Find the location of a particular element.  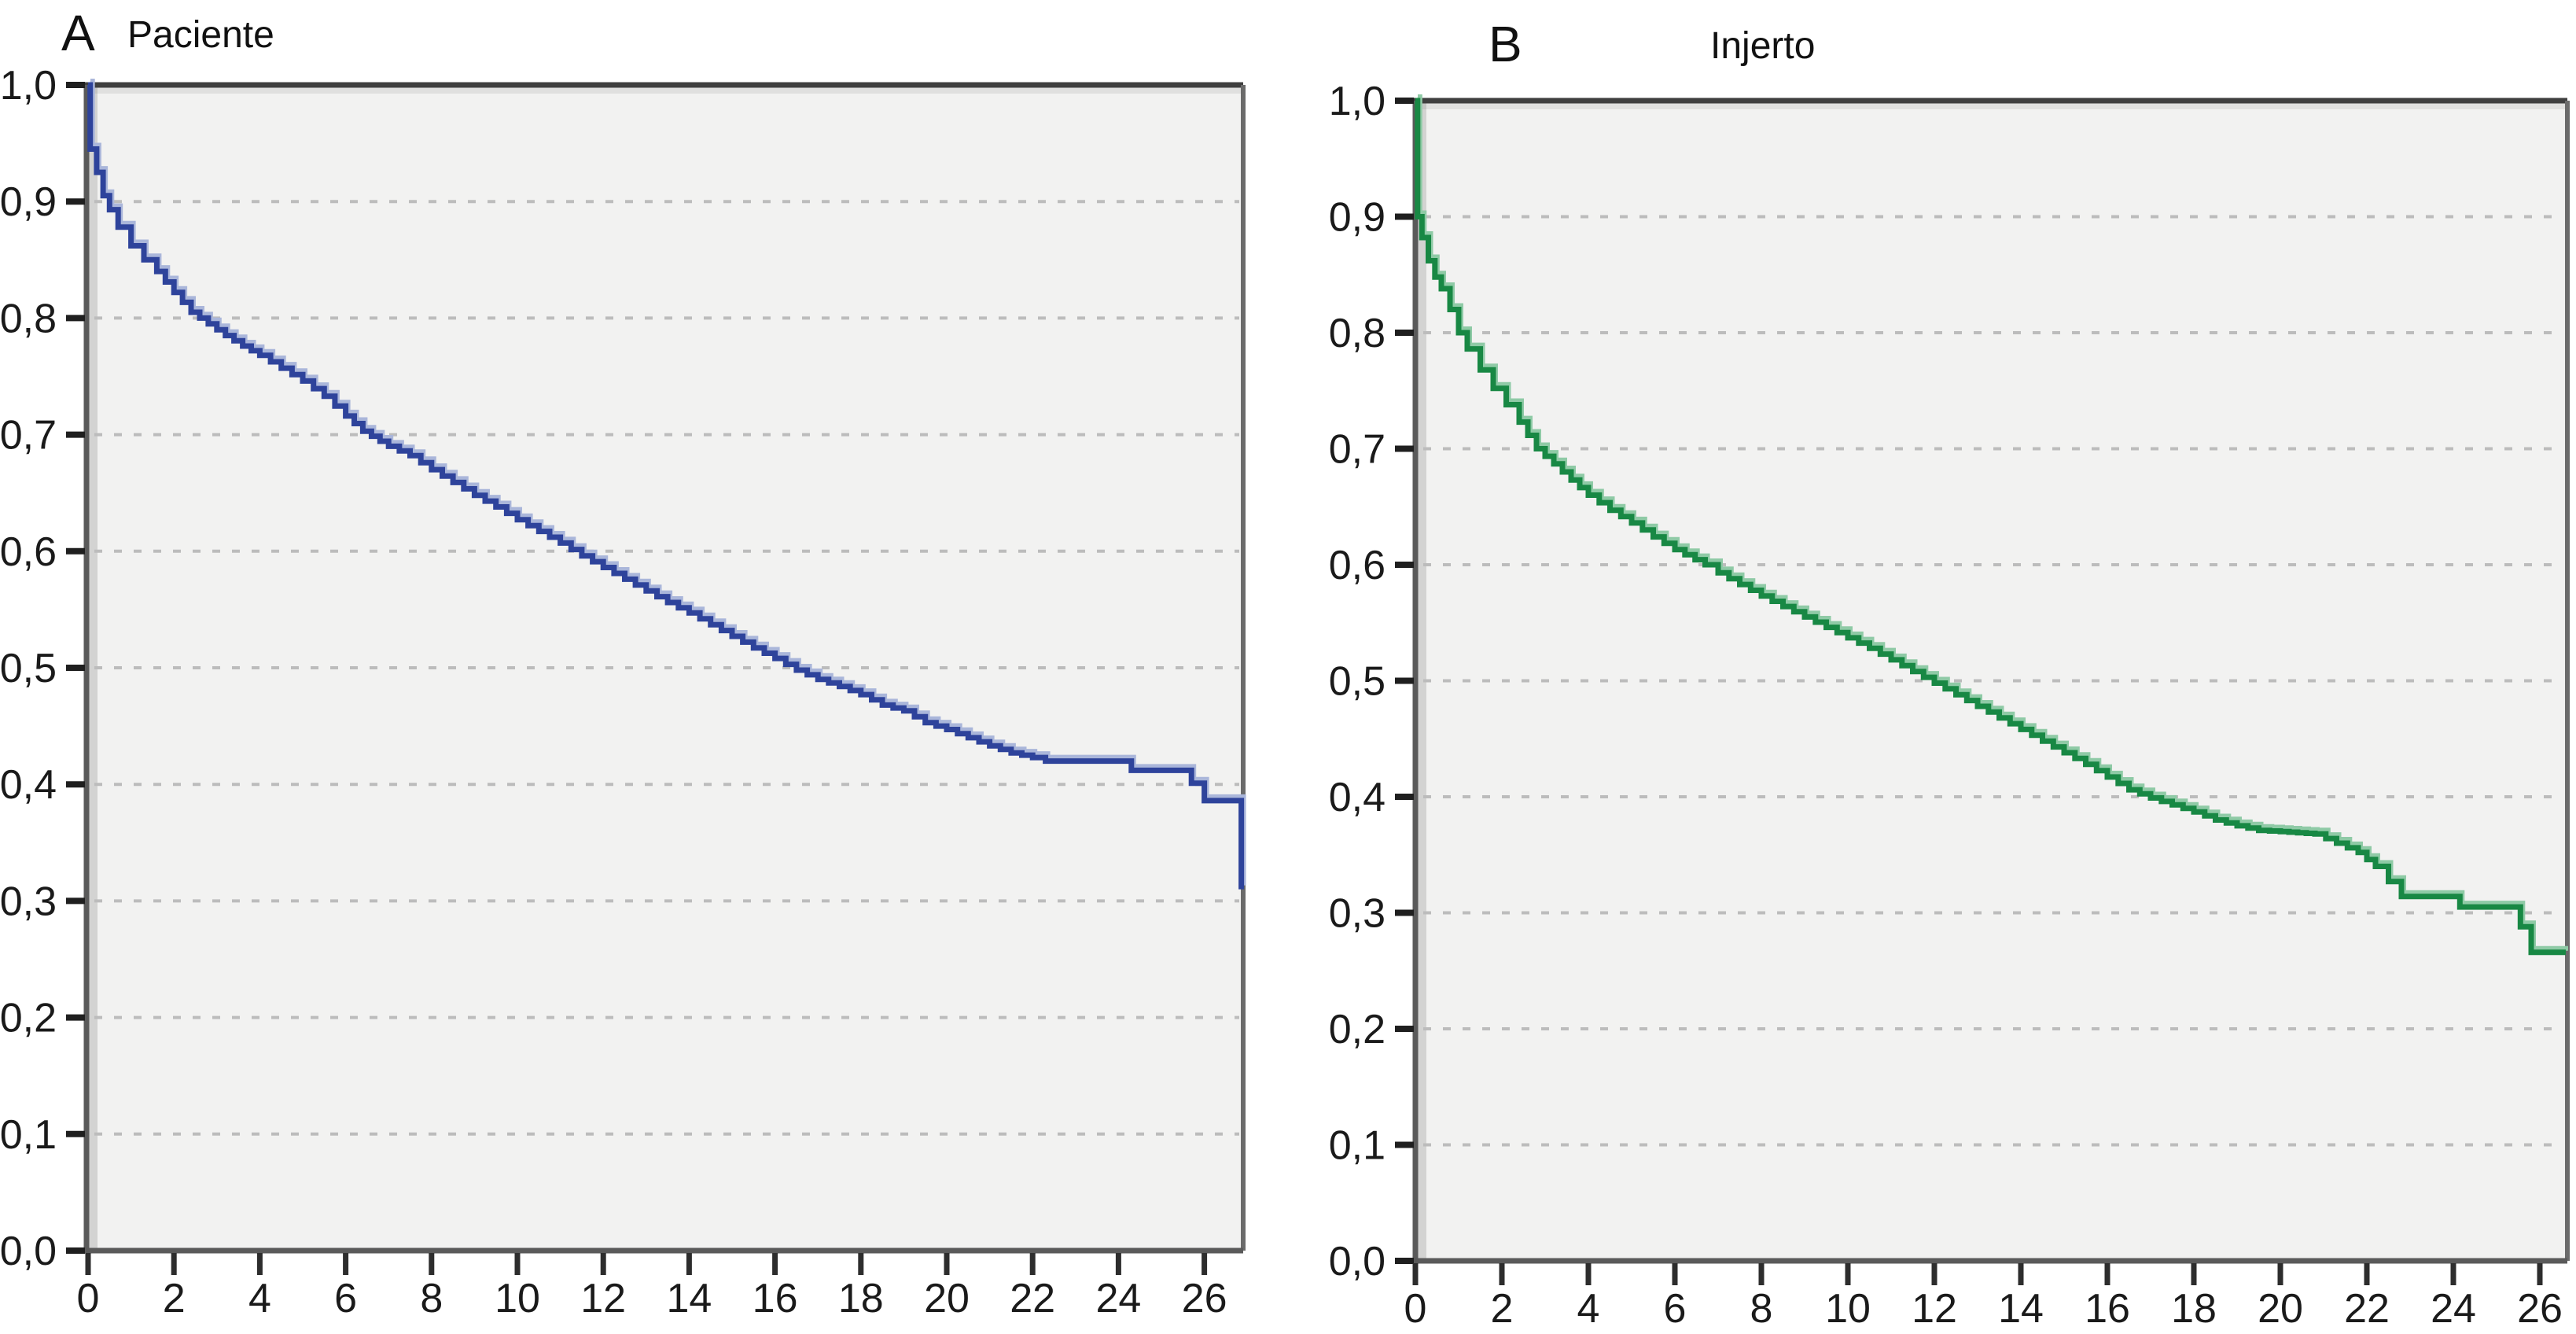

panel-b-x-tick-label: 18 is located at coordinates (2194, 1308).